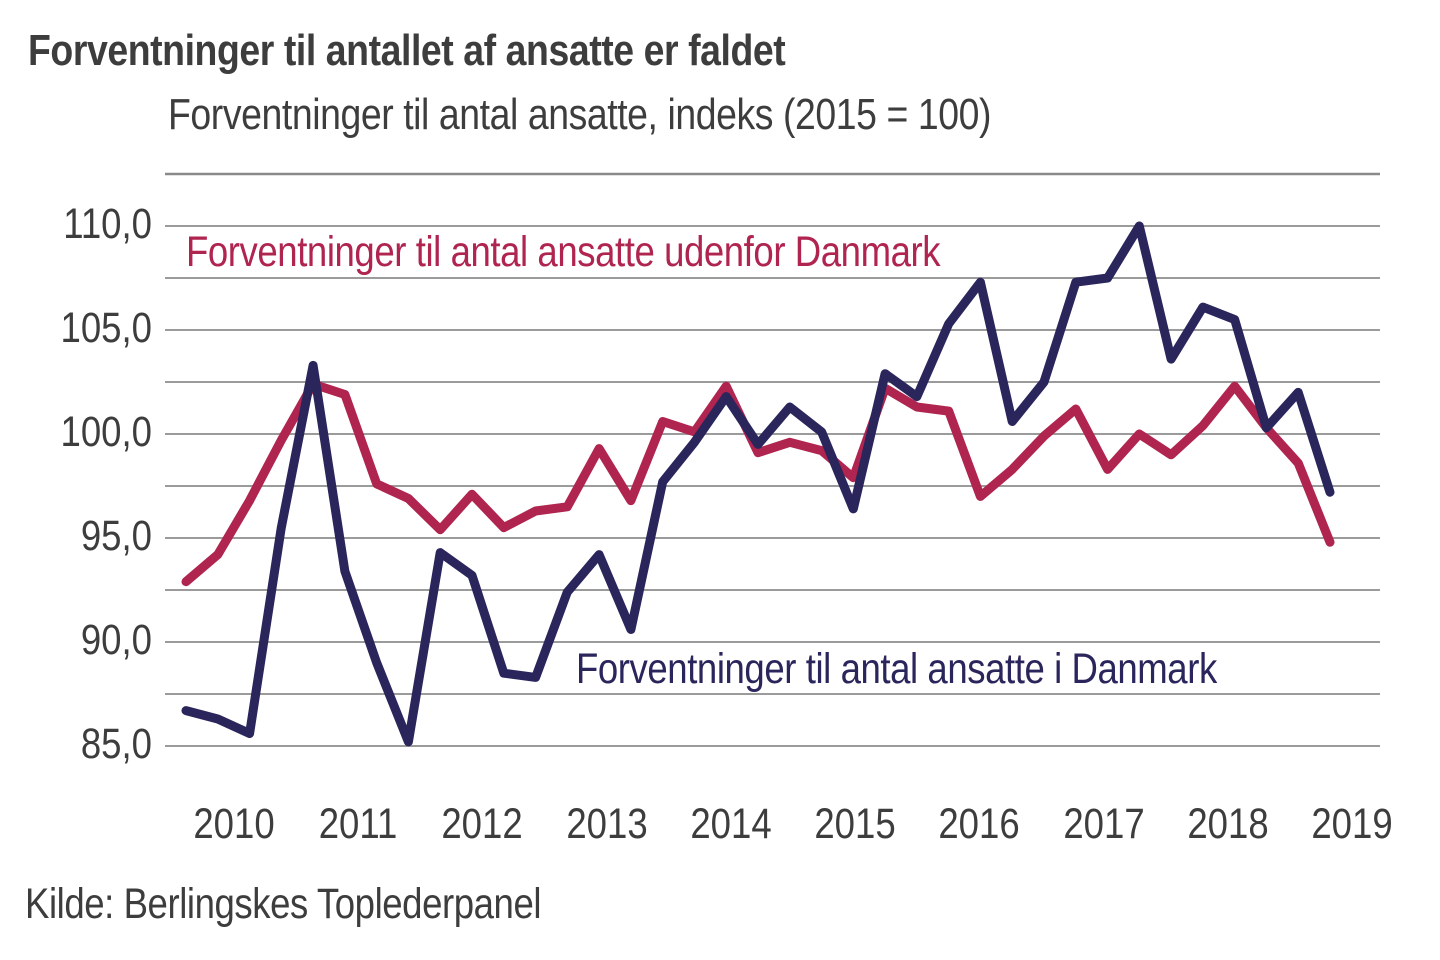  Describe the element at coordinates (606, 824) in the screenshot. I see `x-tick-label-2013: 2013` at that location.